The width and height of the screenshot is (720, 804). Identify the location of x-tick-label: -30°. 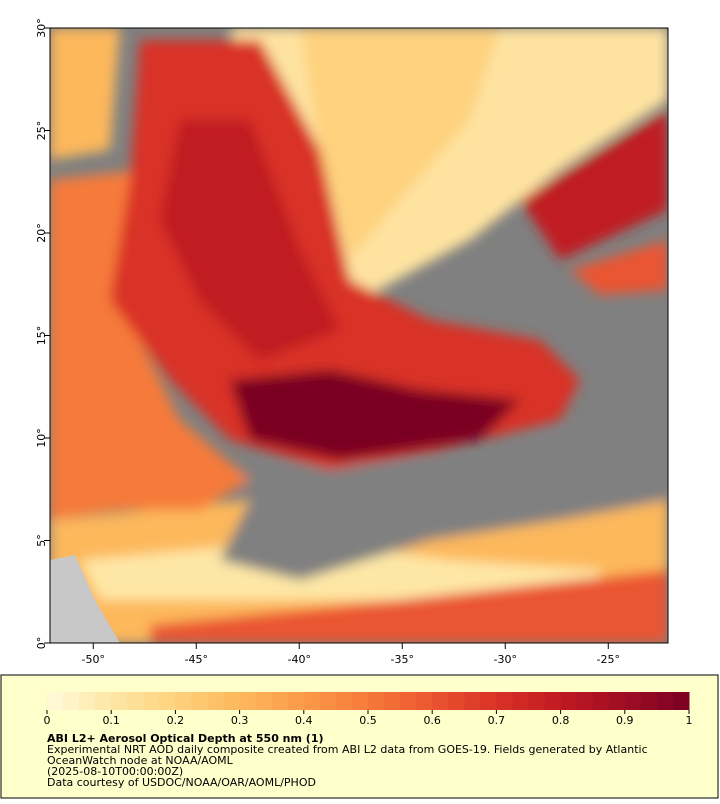
(505, 659).